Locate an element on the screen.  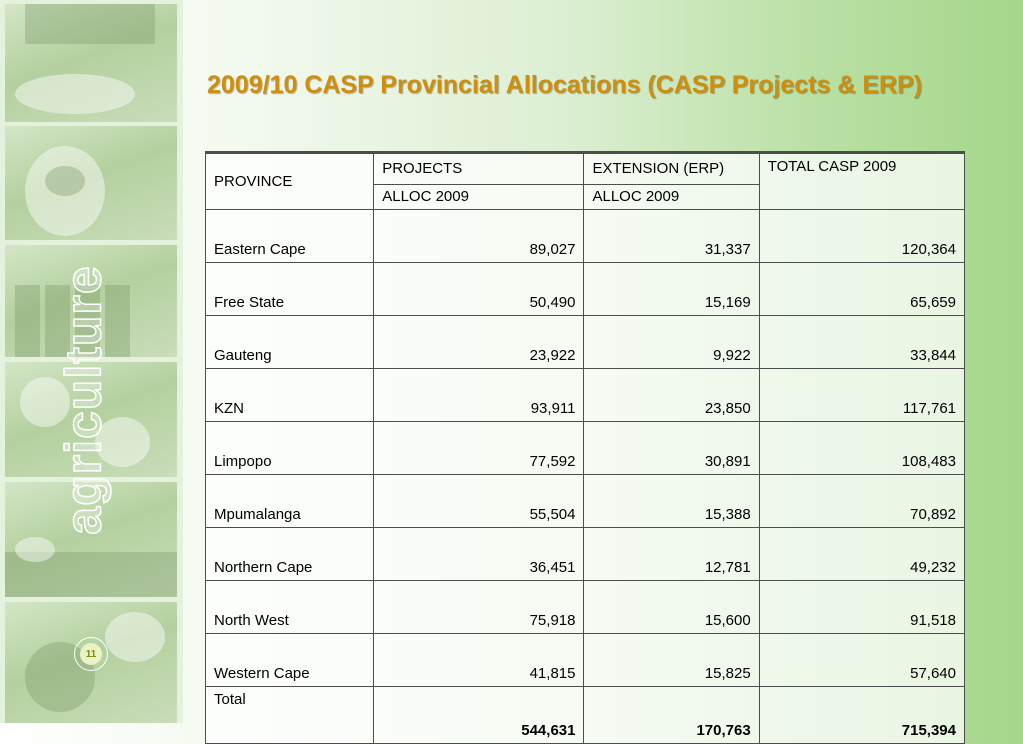
total-cell: 120,364 is located at coordinates (862, 236).